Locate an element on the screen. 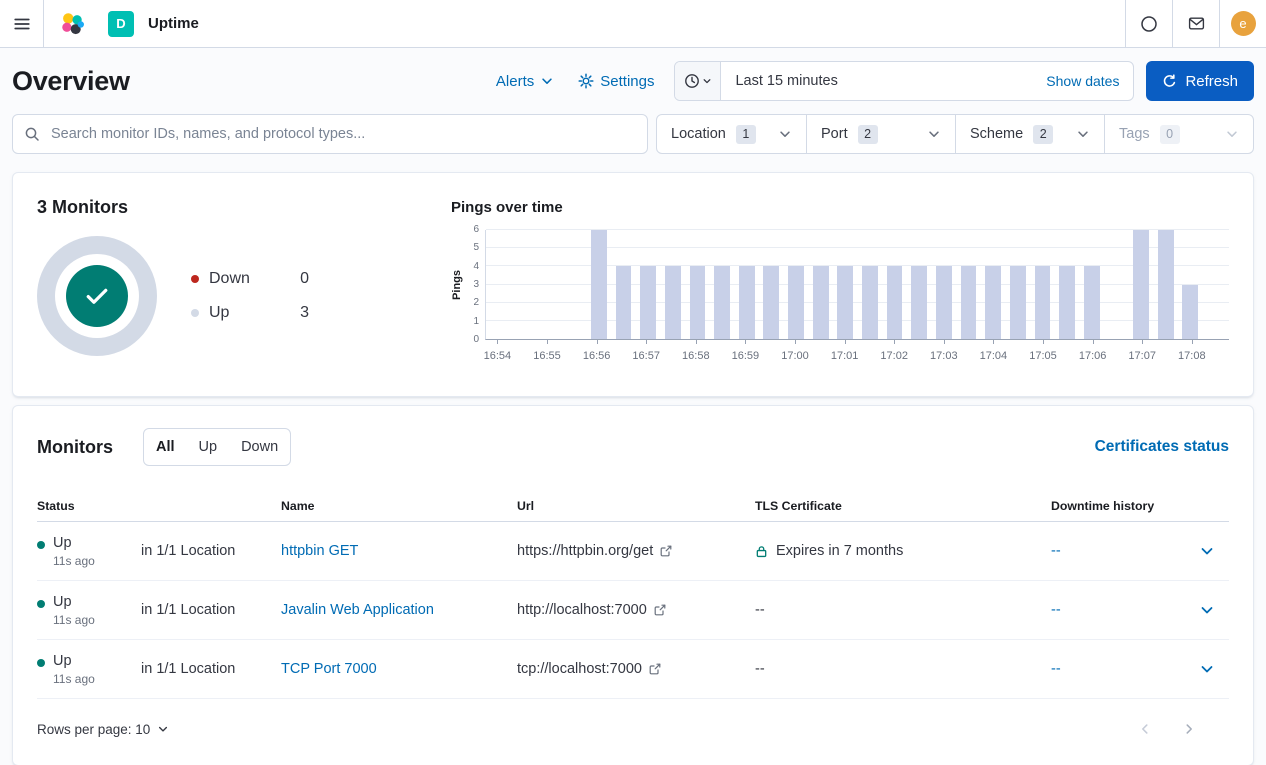 The height and width of the screenshot is (765, 1266). newsfeed-button is located at coordinates (1195, 23).